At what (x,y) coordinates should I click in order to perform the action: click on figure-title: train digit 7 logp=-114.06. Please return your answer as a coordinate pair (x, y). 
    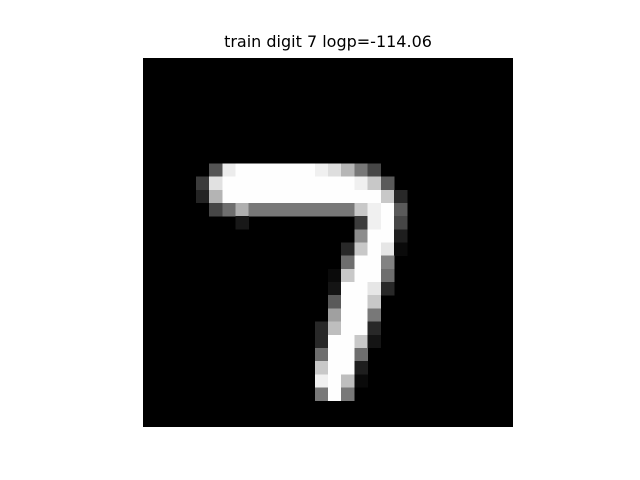
    Looking at the image, I should click on (328, 41).